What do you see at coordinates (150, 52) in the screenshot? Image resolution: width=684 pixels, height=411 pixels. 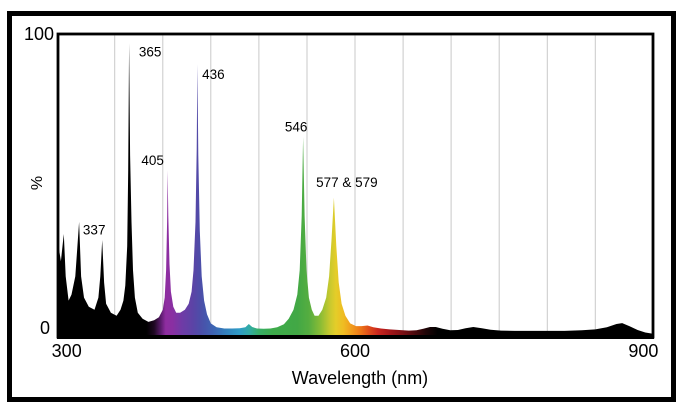 I see `peak-label: 365` at bounding box center [150, 52].